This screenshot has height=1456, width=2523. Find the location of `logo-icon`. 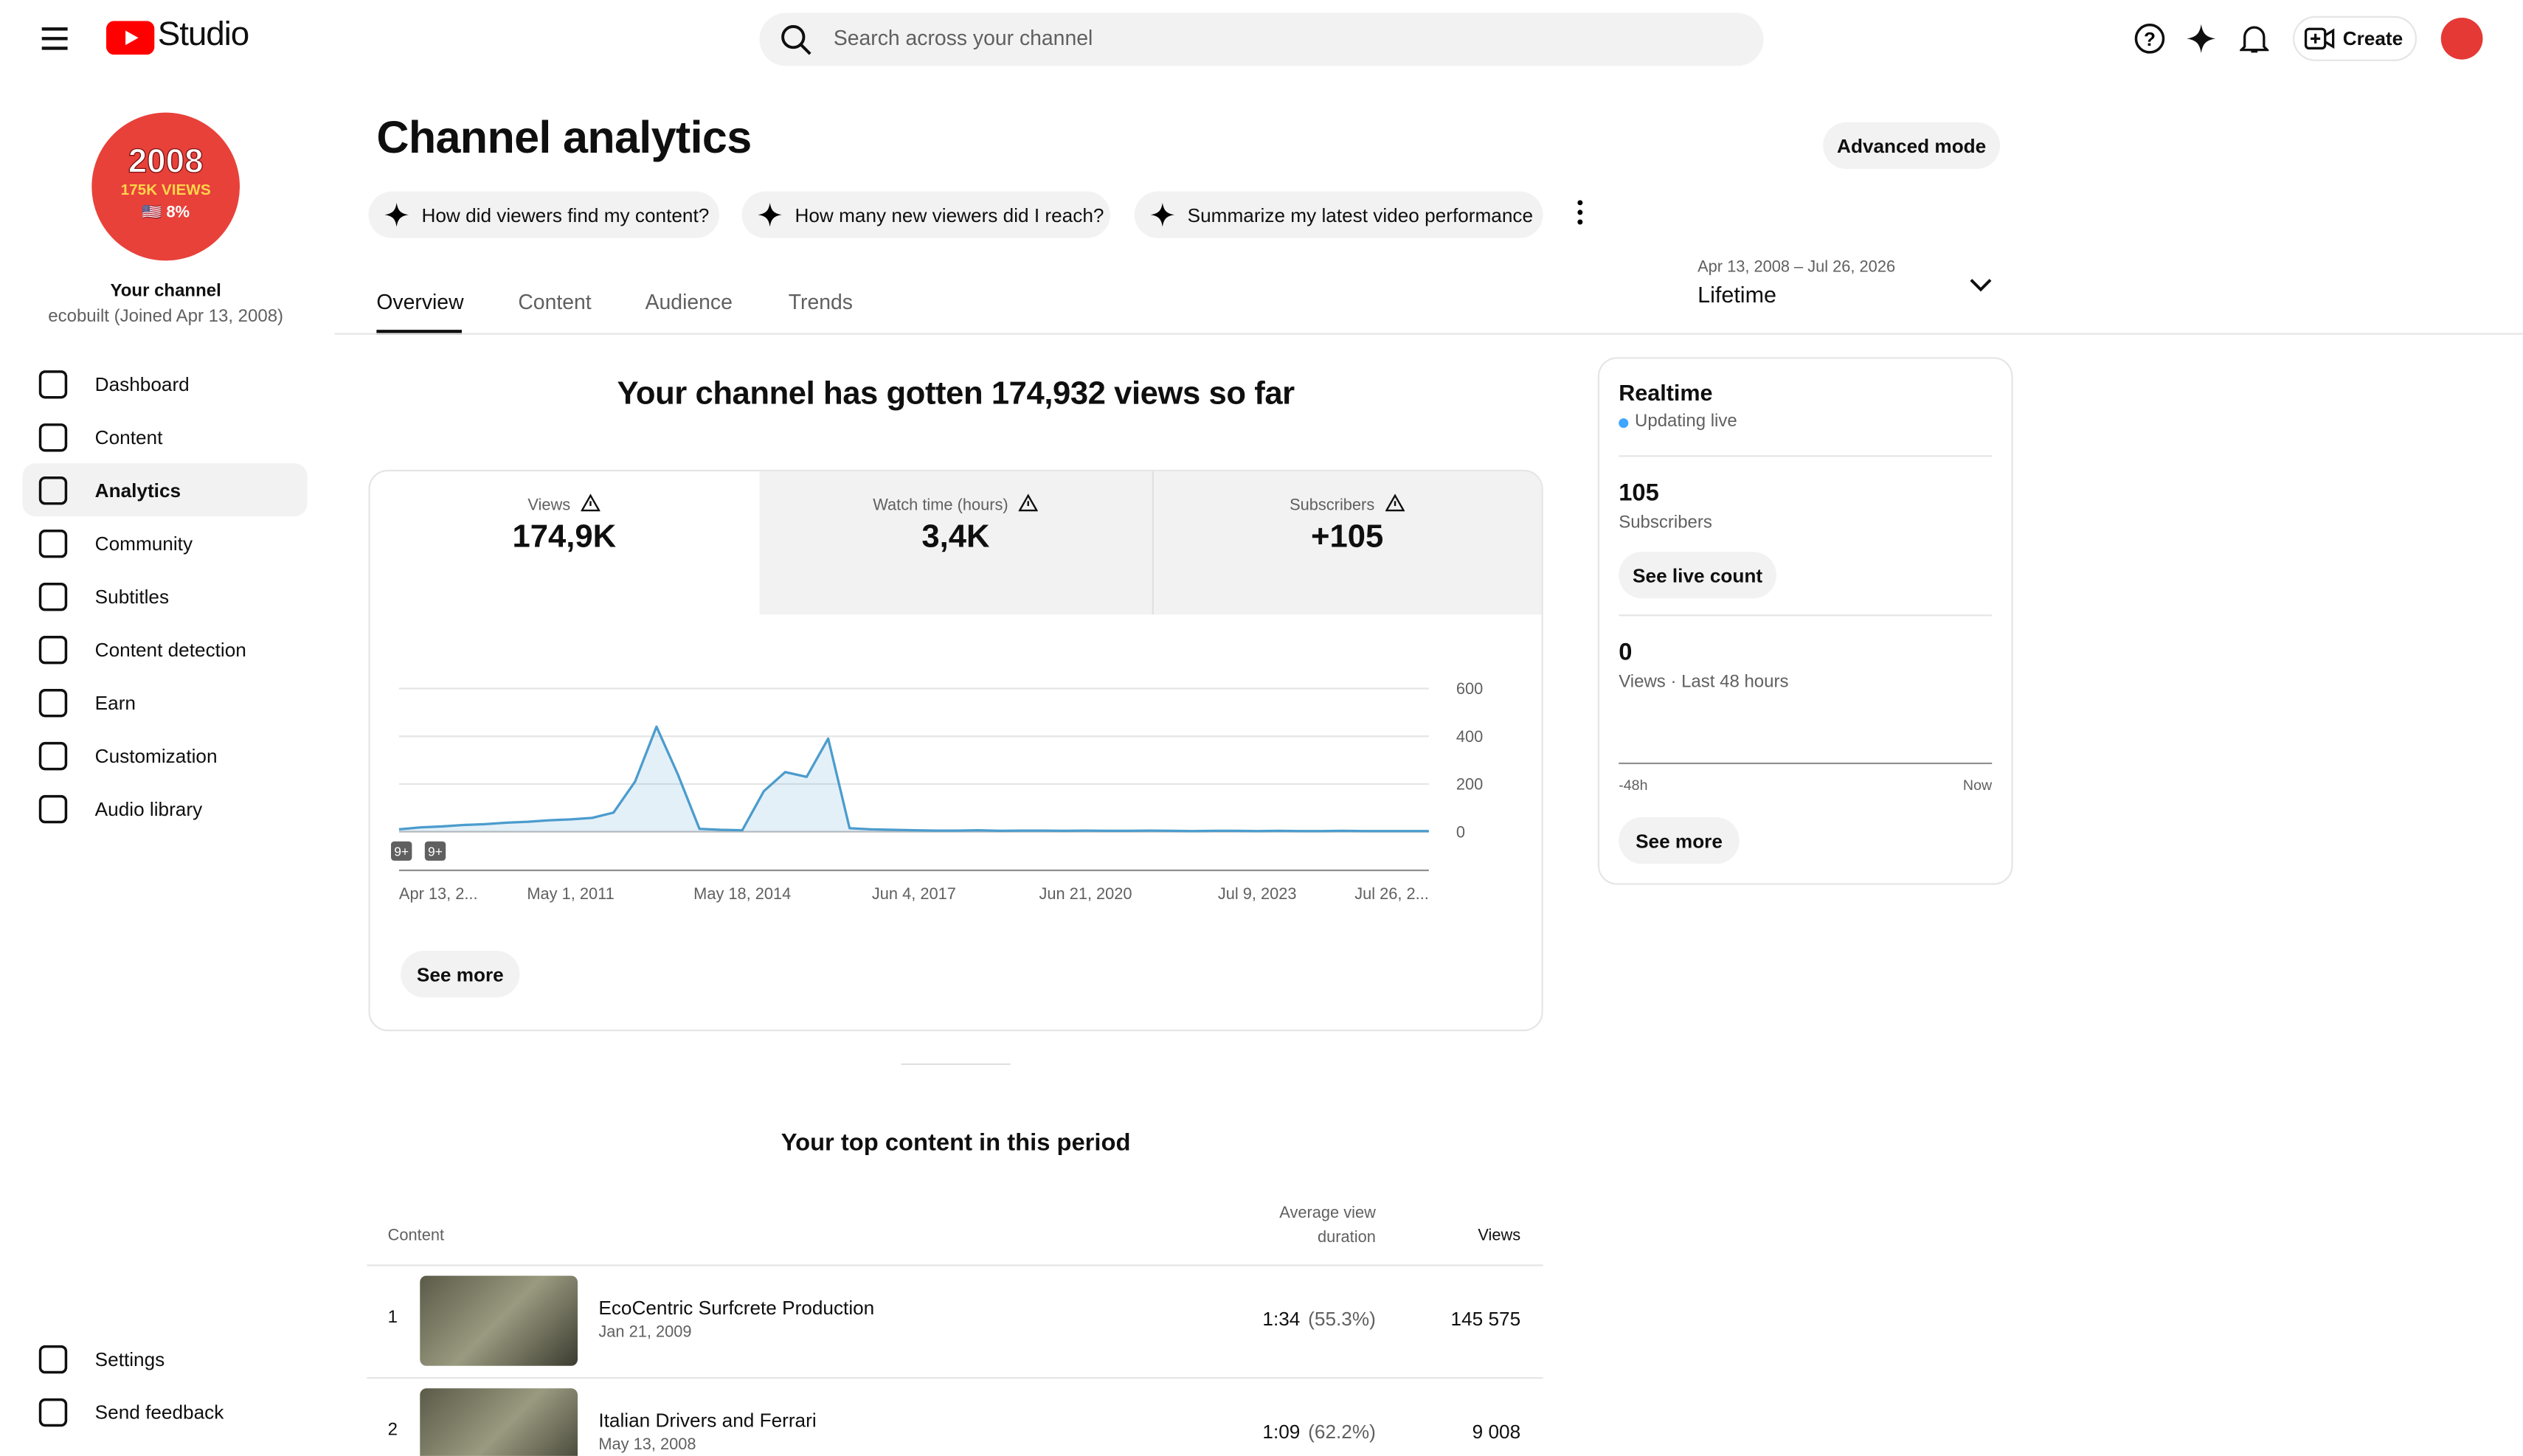

logo-icon is located at coordinates (130, 38).